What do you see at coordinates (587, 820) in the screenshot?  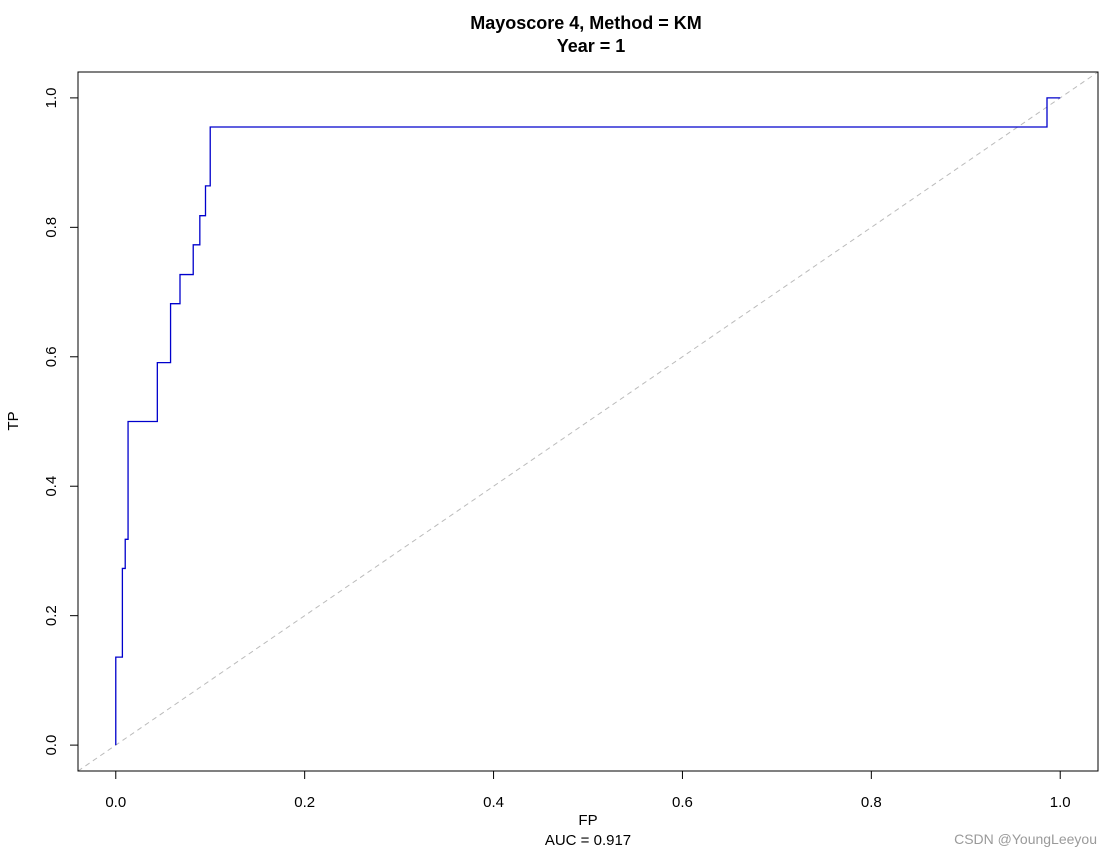 I see `x-axis-label: FP` at bounding box center [587, 820].